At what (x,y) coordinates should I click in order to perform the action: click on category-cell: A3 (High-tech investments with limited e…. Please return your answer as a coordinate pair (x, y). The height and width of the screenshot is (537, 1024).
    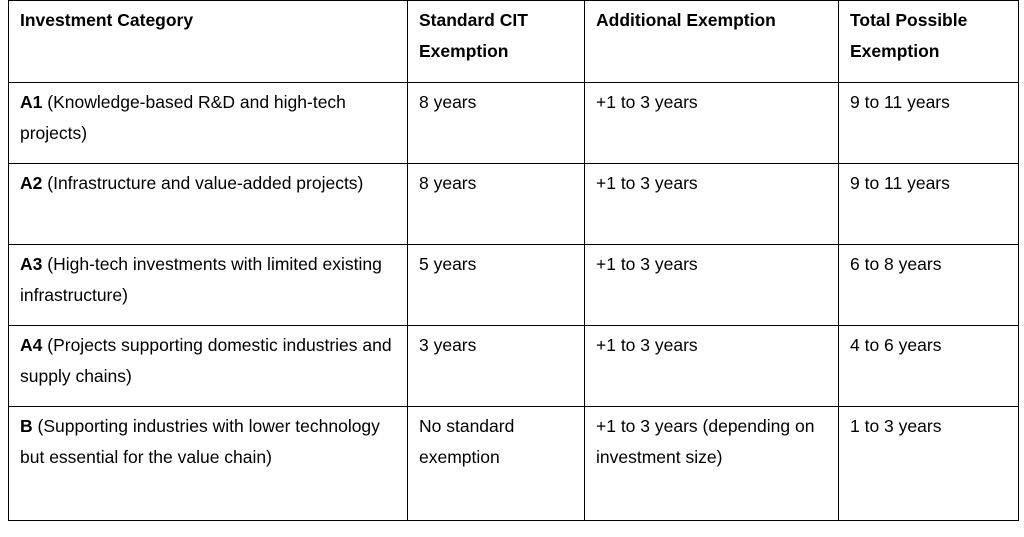
    Looking at the image, I should click on (208, 285).